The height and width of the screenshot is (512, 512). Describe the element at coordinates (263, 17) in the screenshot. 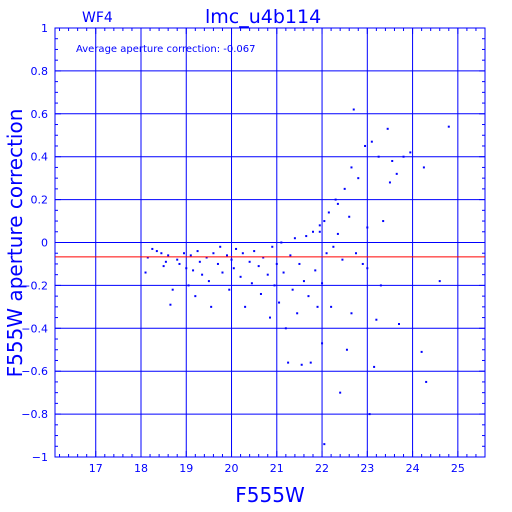

I see `chart-title: lmc_u4b114` at that location.